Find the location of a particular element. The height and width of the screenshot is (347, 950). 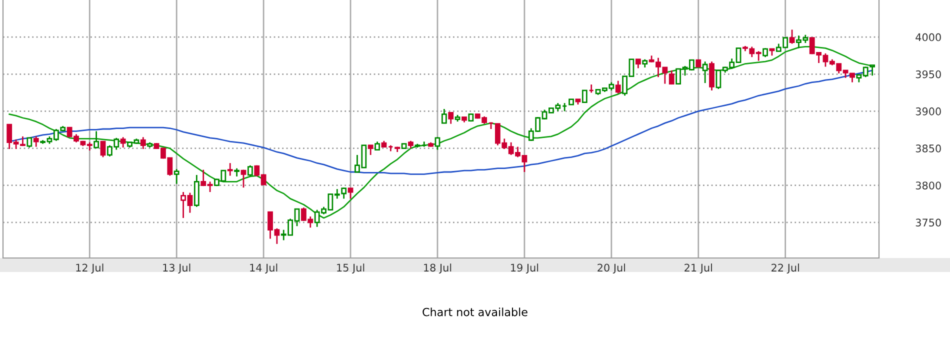

y-tick-label: 3850 is located at coordinates (928, 148).